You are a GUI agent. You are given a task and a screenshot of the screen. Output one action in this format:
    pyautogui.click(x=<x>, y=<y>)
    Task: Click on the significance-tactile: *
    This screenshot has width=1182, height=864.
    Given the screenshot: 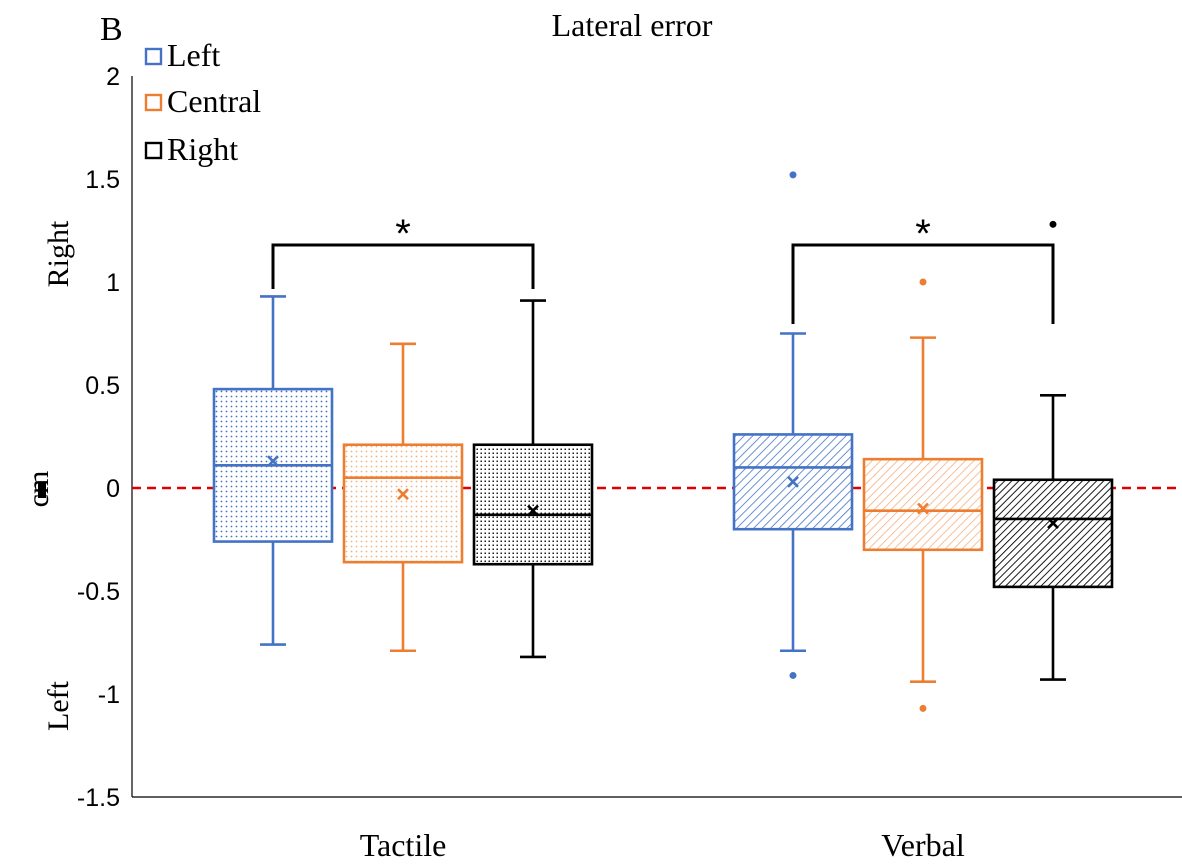 What is the action you would take?
    pyautogui.click(x=403, y=250)
    